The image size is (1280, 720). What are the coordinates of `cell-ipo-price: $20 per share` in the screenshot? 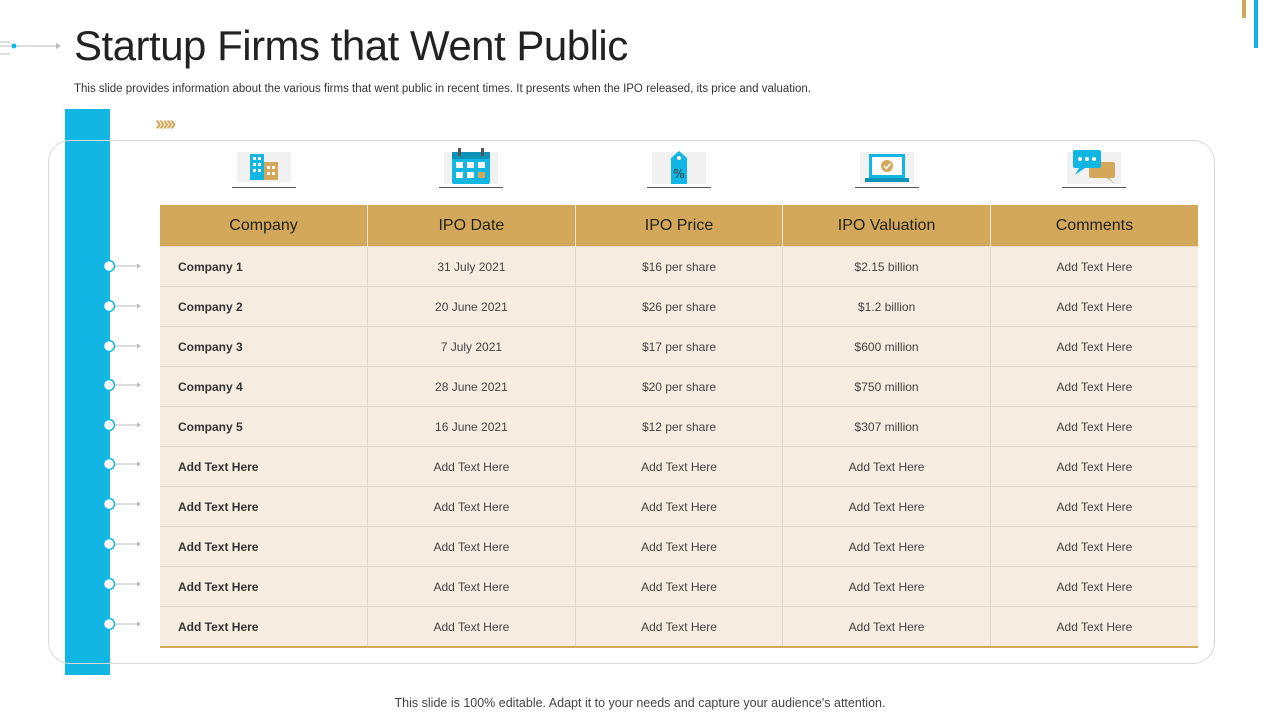 It's located at (679, 386).